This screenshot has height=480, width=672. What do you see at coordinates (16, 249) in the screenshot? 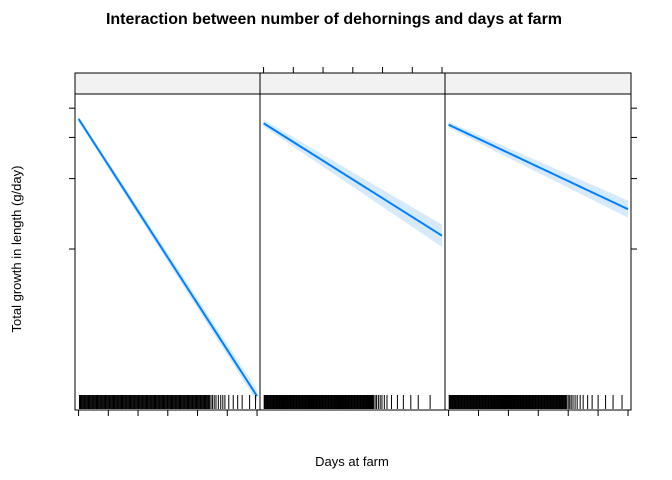
I see `y-axis-label: Total growth in length (g/day)` at bounding box center [16, 249].